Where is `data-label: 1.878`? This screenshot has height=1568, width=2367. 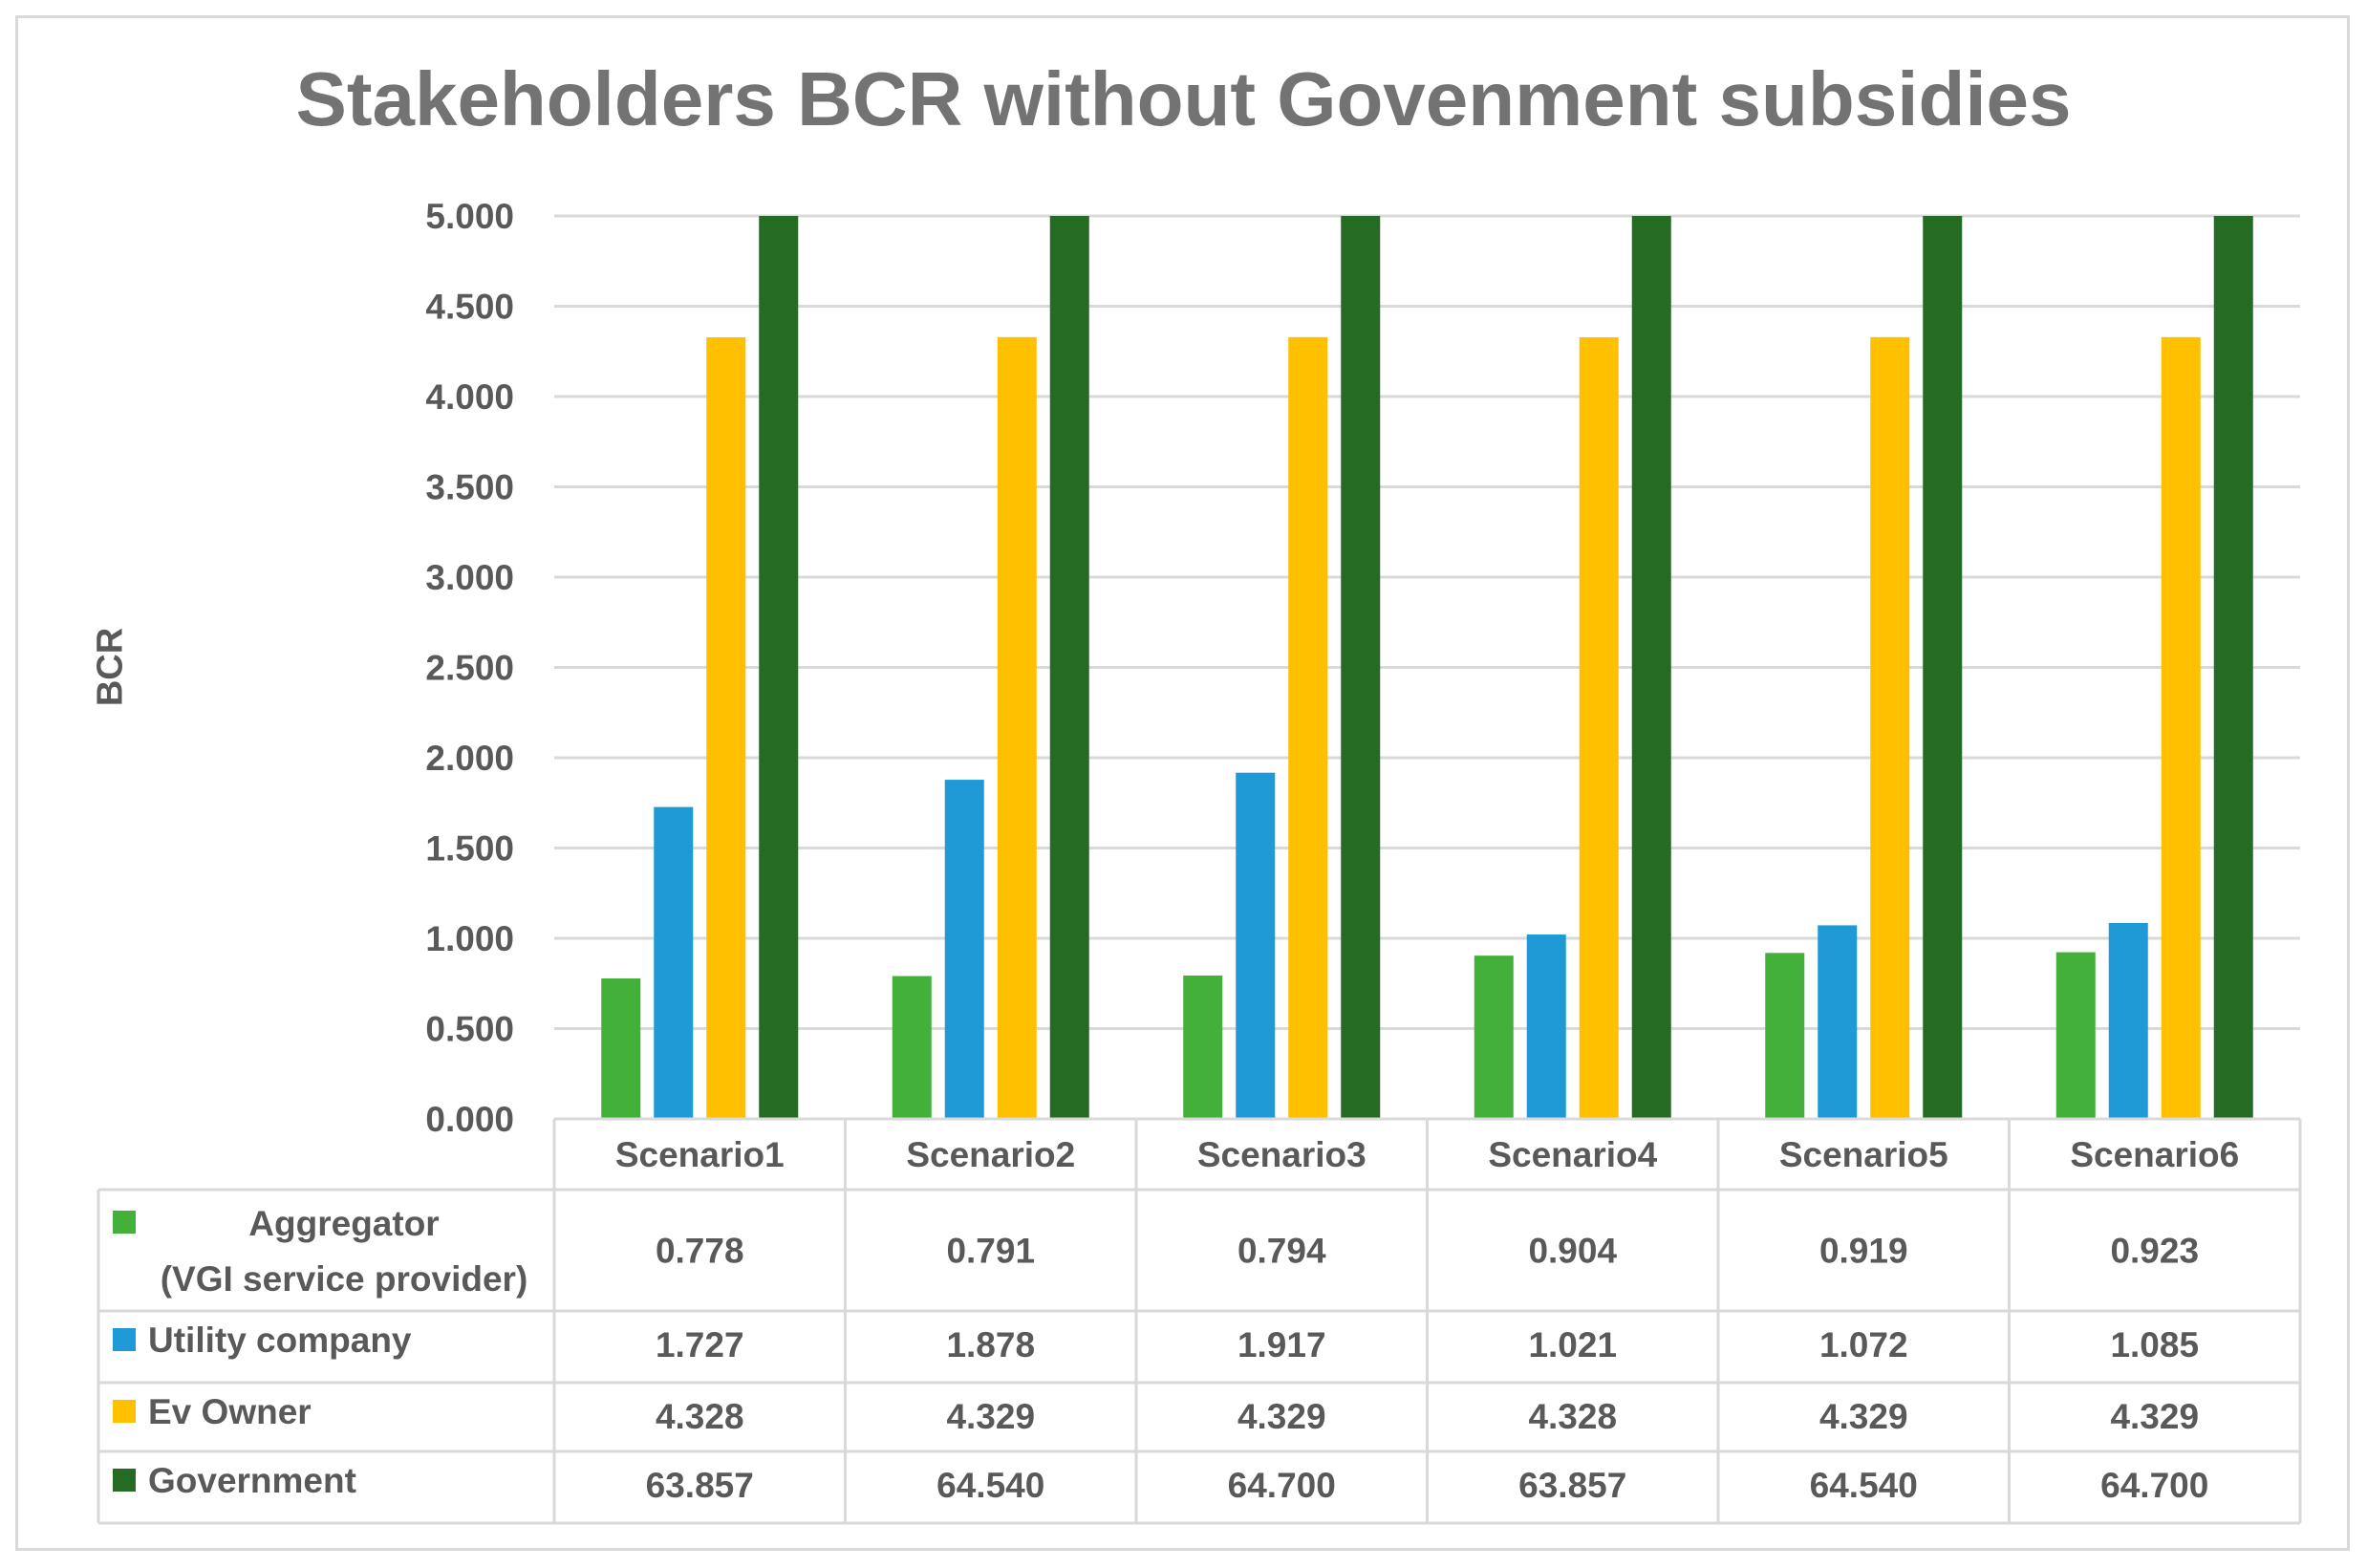
data-label: 1.878 is located at coordinates (990, 1345).